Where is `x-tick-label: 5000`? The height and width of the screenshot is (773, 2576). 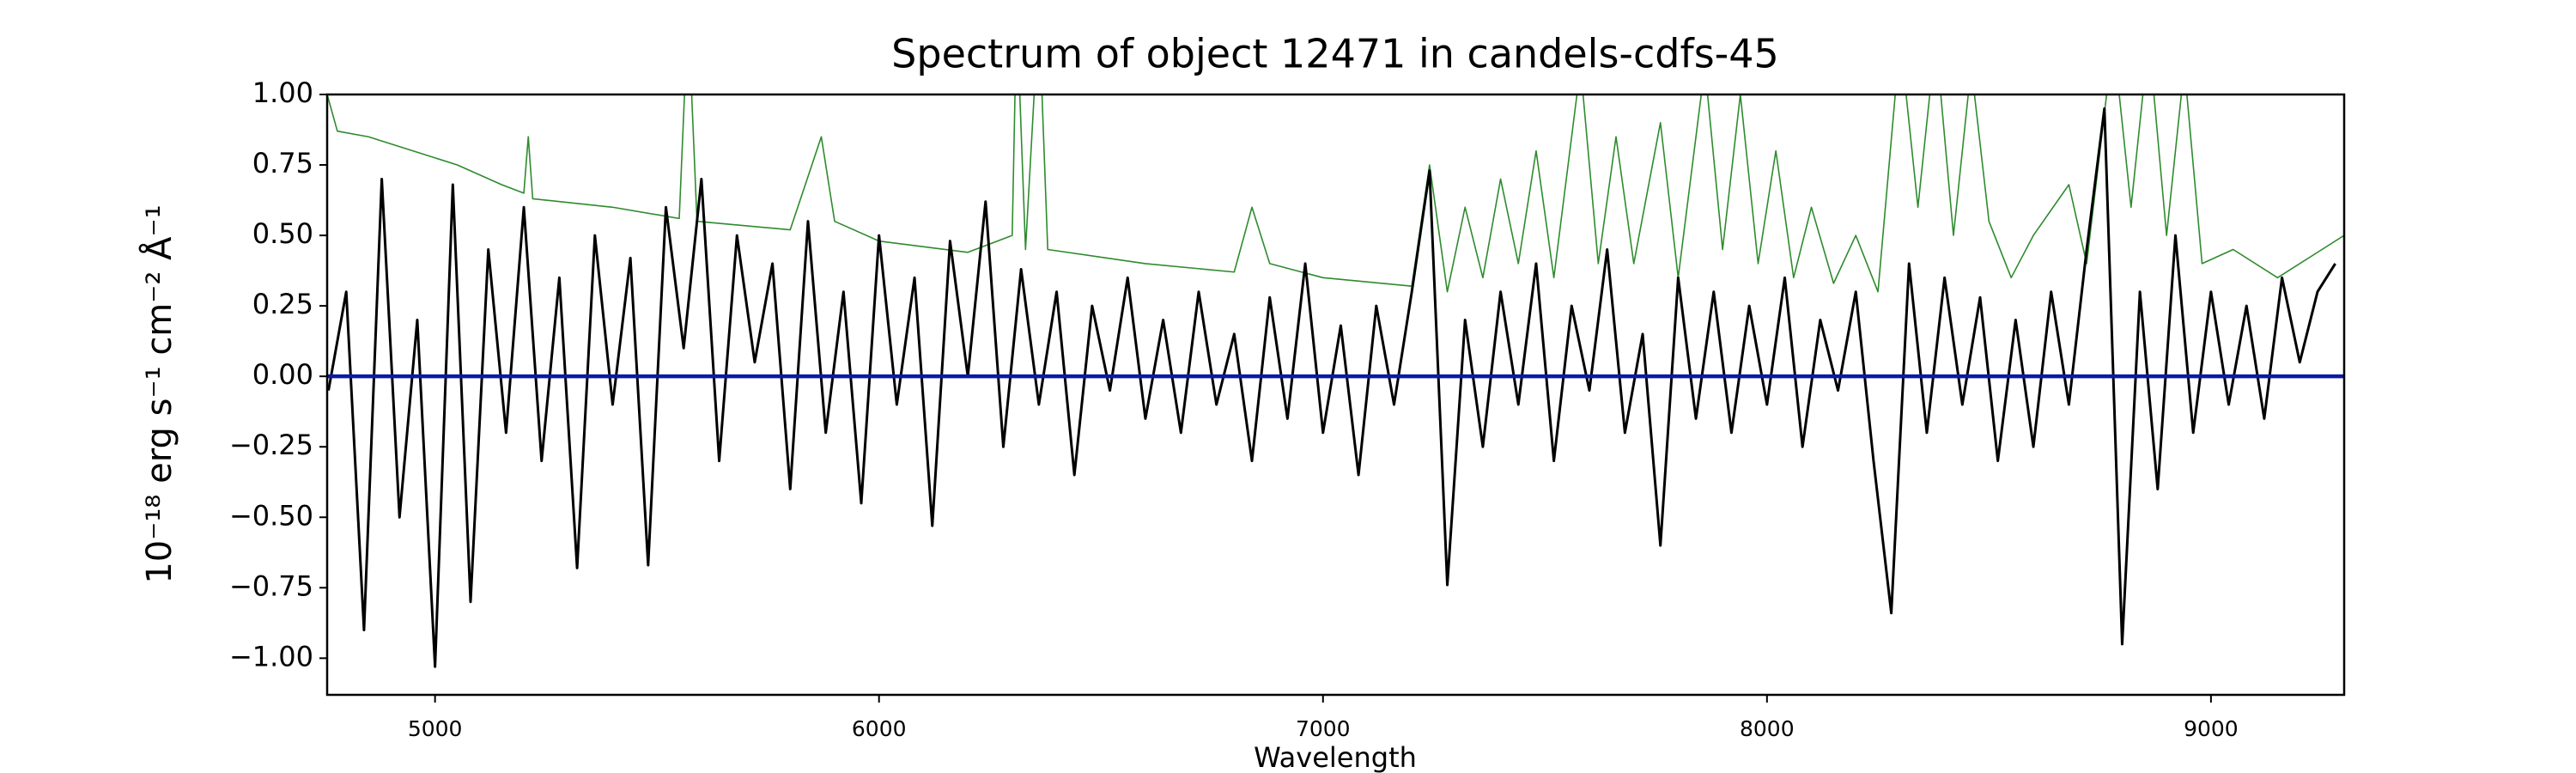
x-tick-label: 5000 is located at coordinates (435, 728).